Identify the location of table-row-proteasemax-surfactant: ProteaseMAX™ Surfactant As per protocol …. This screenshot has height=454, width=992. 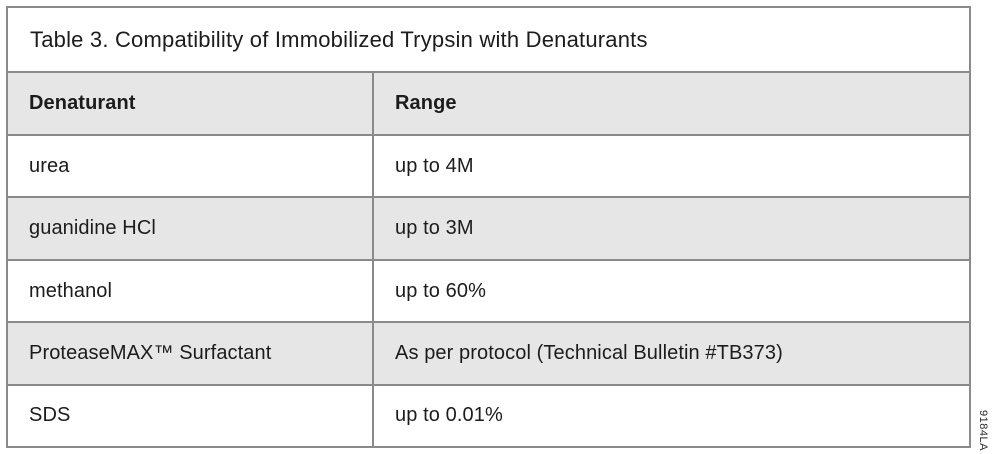
(488, 354).